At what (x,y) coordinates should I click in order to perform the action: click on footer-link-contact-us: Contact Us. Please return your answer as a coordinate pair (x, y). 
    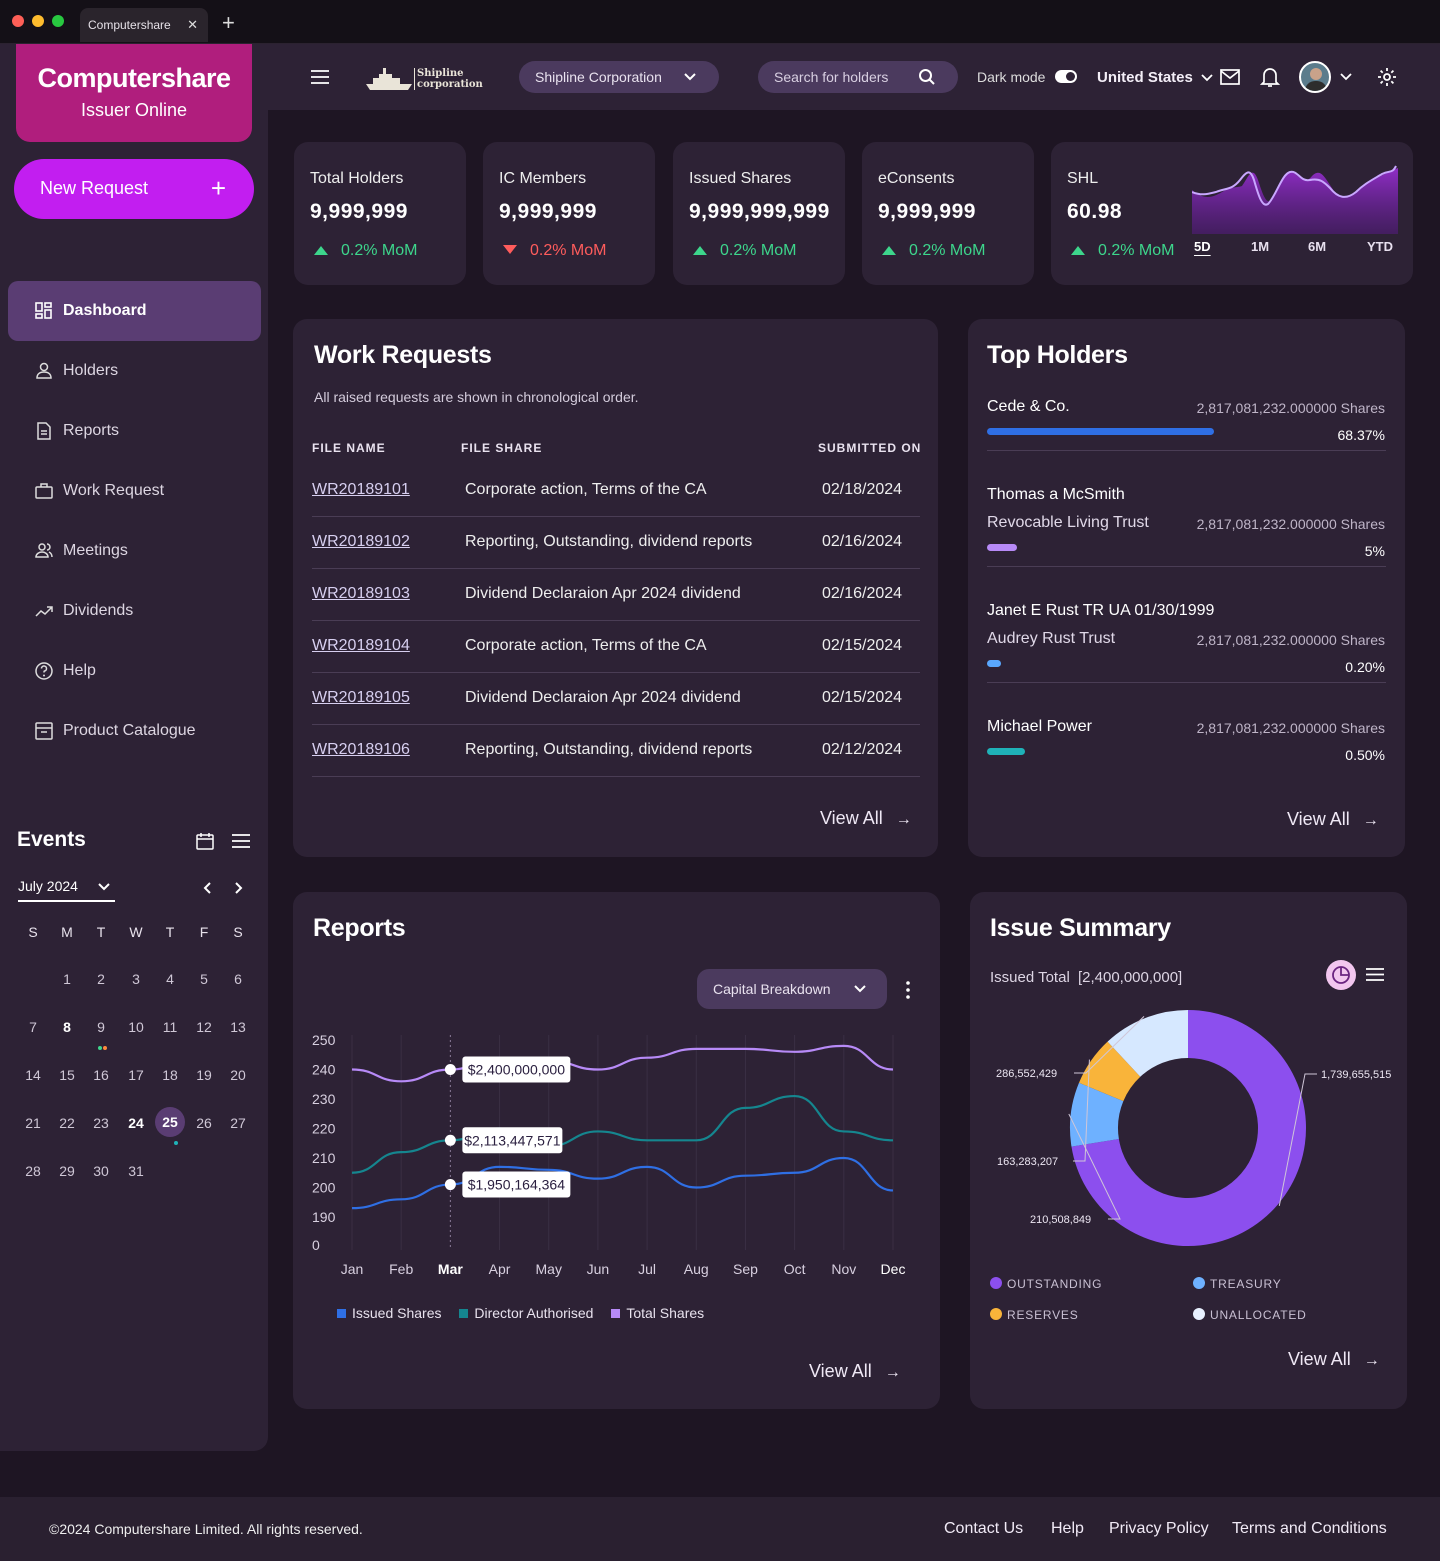
    Looking at the image, I should click on (984, 1528).